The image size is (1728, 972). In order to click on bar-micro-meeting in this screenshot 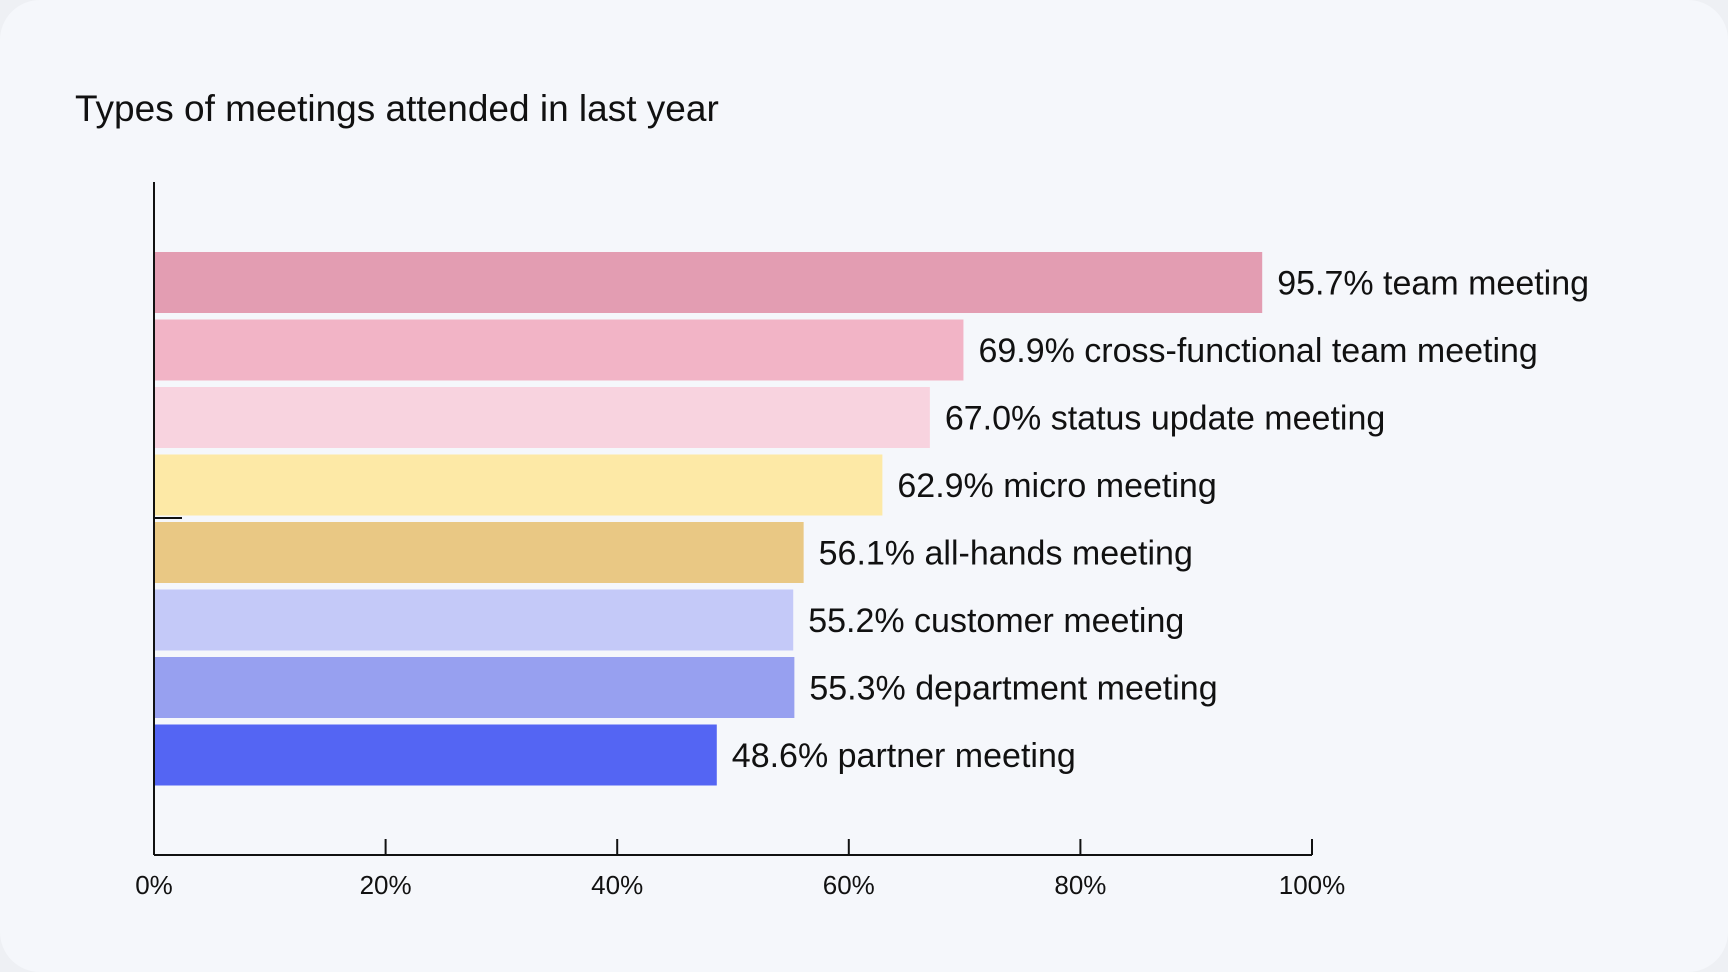, I will do `click(518, 485)`.